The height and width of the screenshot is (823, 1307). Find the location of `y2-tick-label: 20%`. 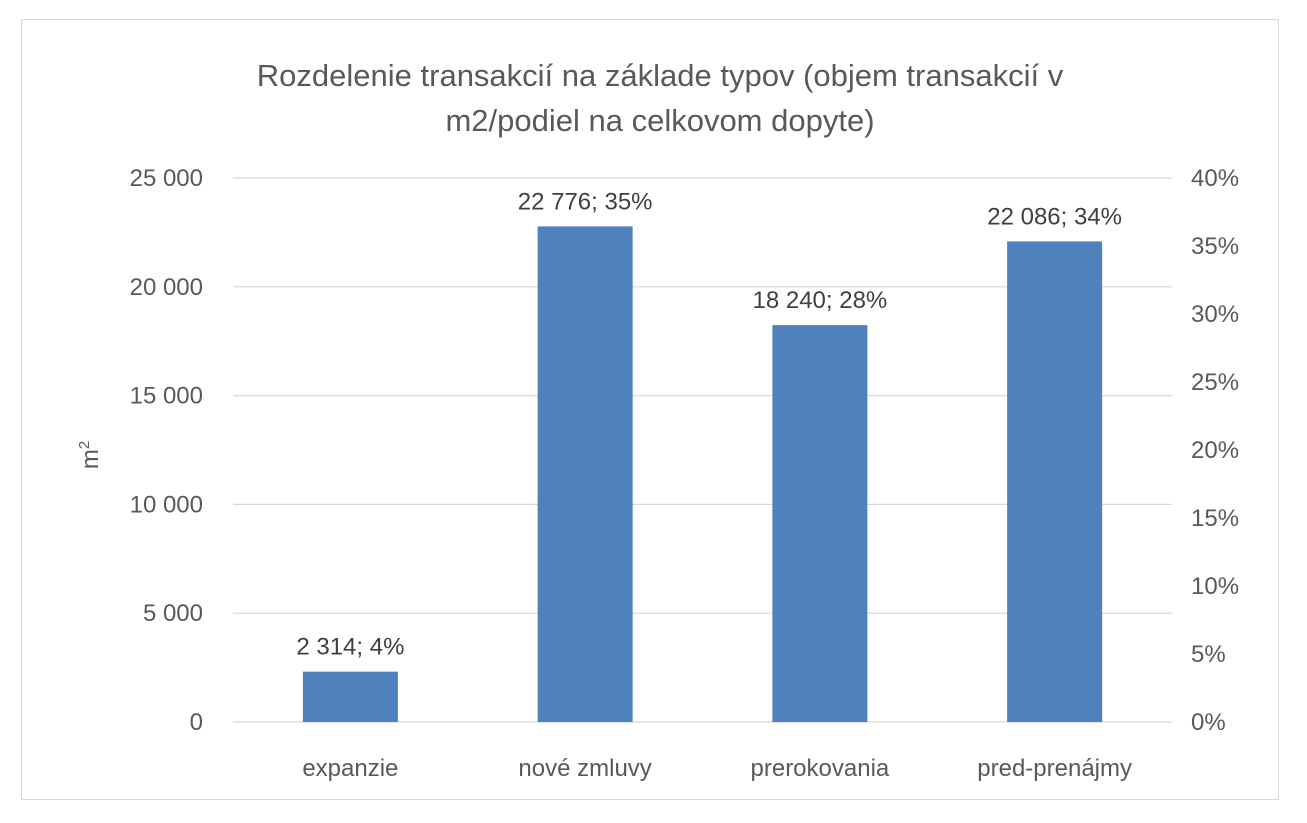

y2-tick-label: 20% is located at coordinates (1215, 450).